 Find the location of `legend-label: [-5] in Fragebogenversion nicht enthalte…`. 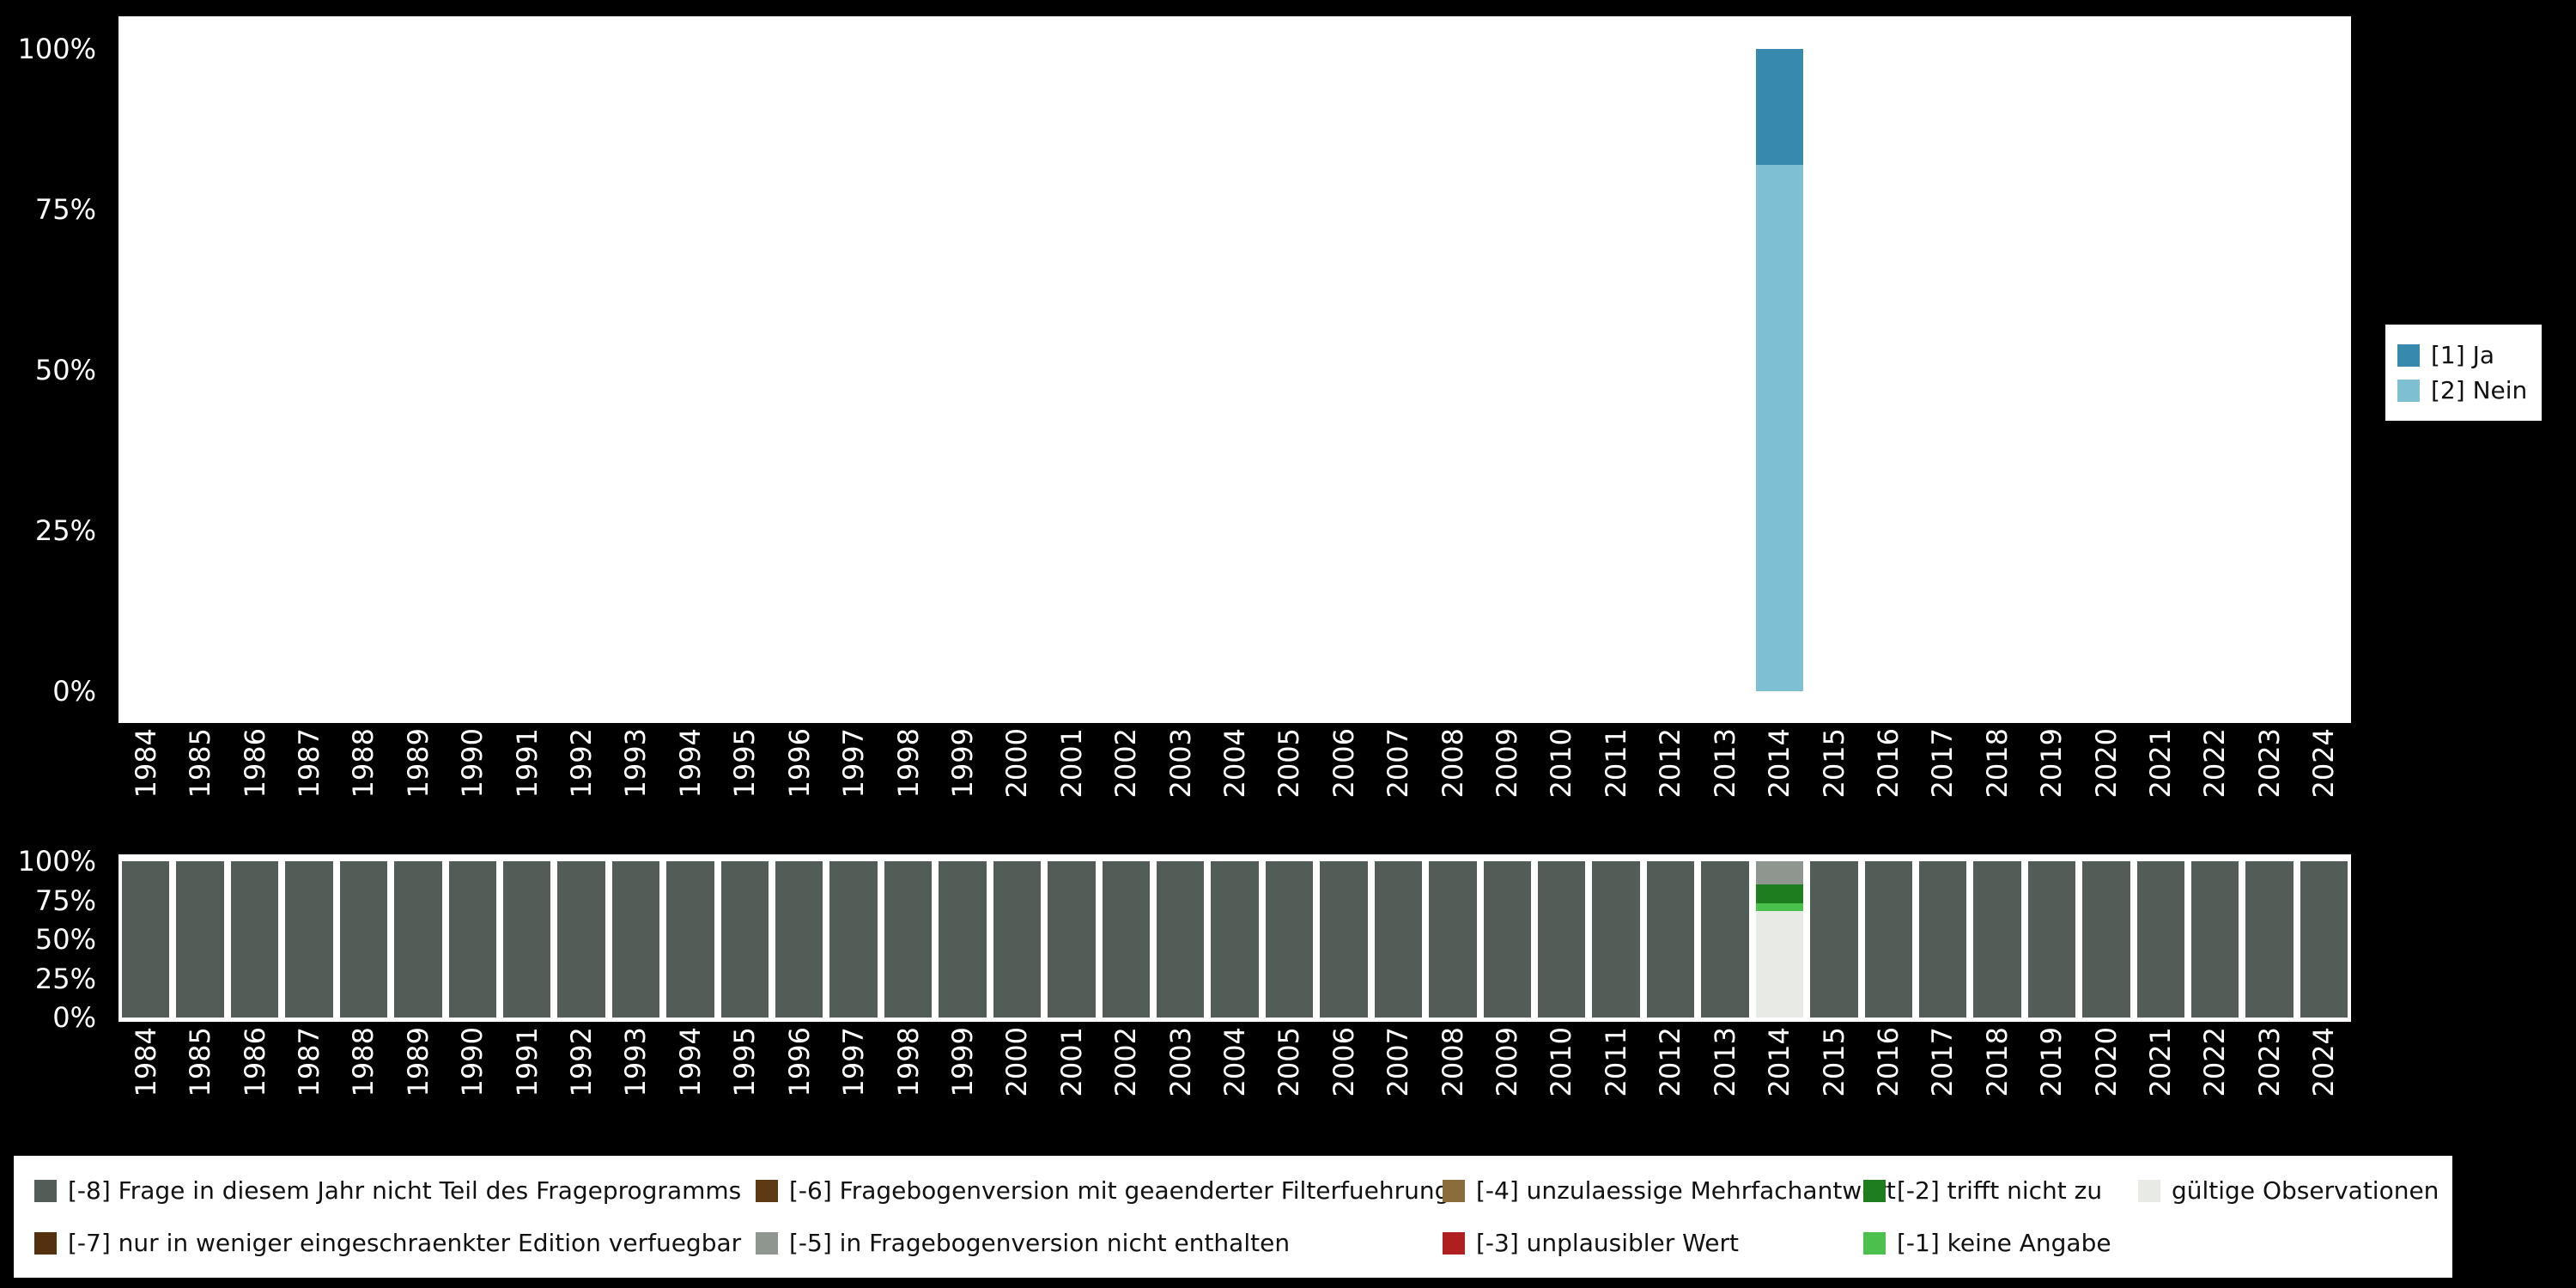

legend-label: [-5] in Fragebogenversion nicht enthalte… is located at coordinates (1040, 1243).